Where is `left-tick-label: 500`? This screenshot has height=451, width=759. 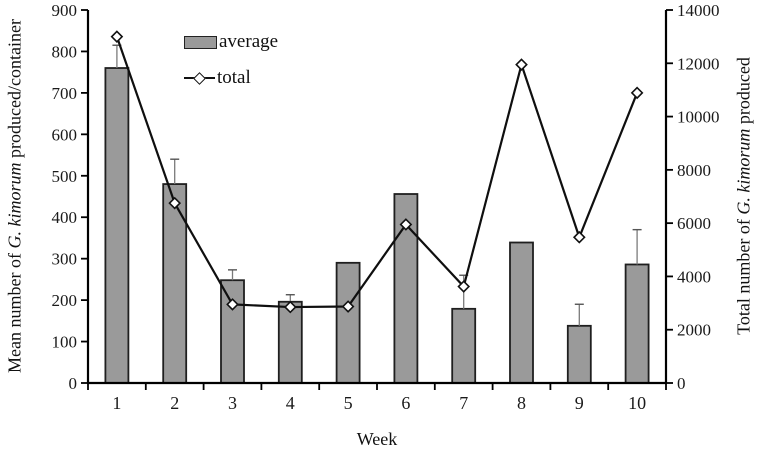 left-tick-label: 500 is located at coordinates (65, 176).